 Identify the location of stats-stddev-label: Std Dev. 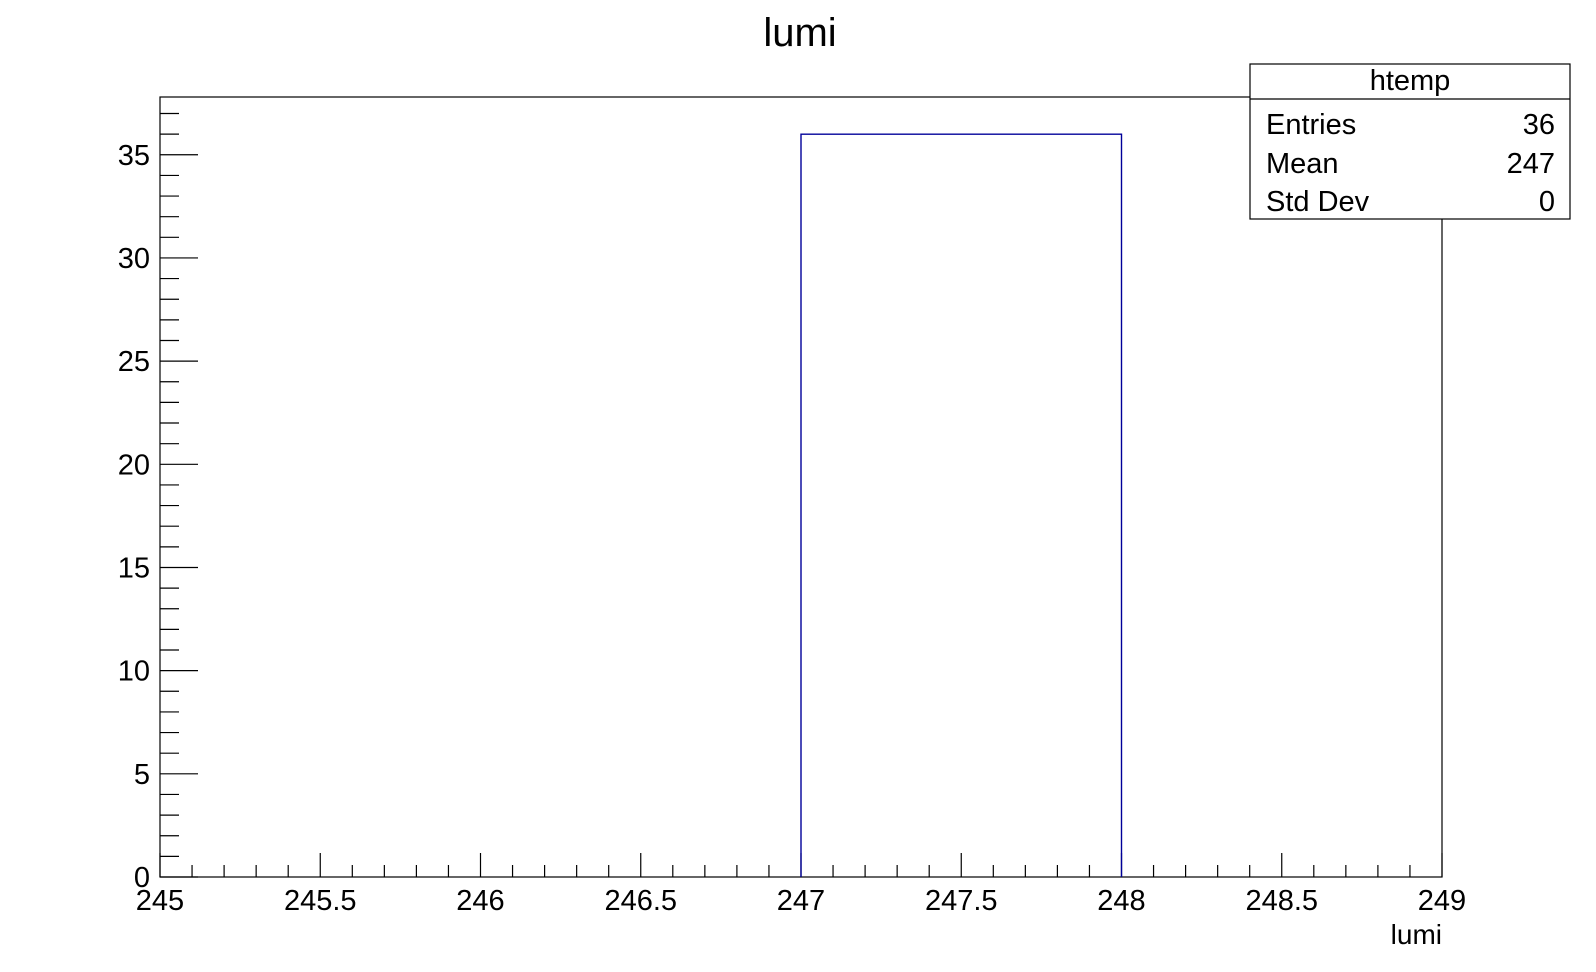
(1318, 202).